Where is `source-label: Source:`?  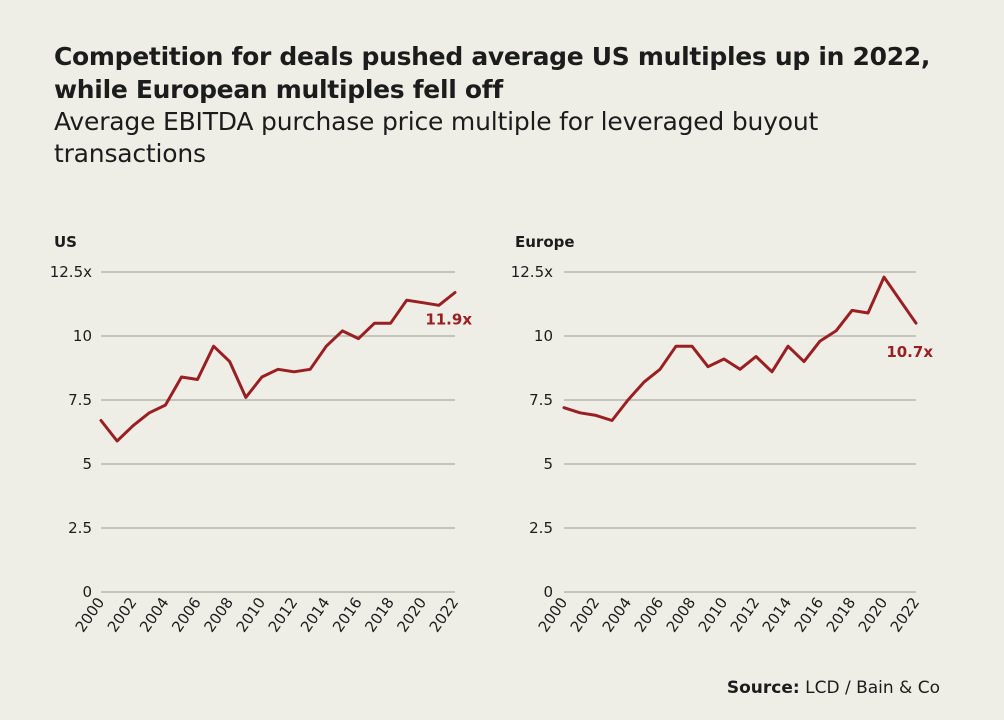 source-label: Source: is located at coordinates (763, 688).